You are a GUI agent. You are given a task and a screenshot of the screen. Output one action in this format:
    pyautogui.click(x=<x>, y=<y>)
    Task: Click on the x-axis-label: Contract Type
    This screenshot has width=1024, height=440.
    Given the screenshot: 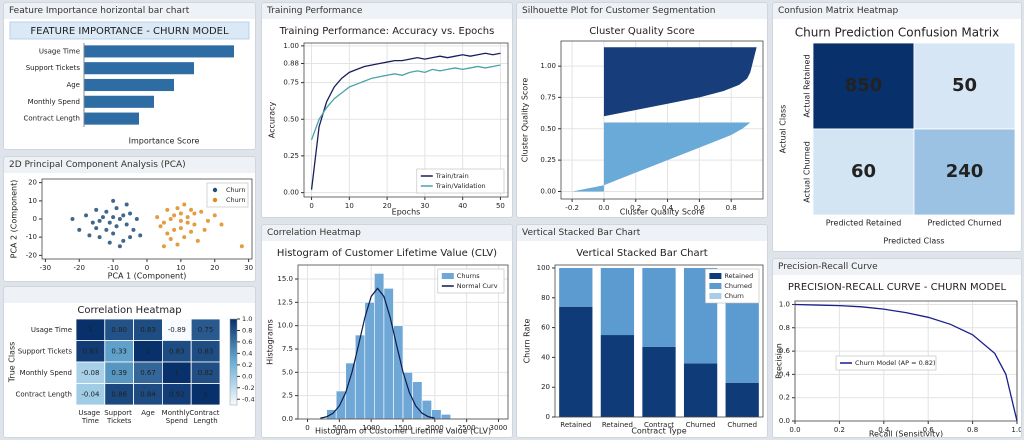 What is the action you would take?
    pyautogui.click(x=658, y=431)
    